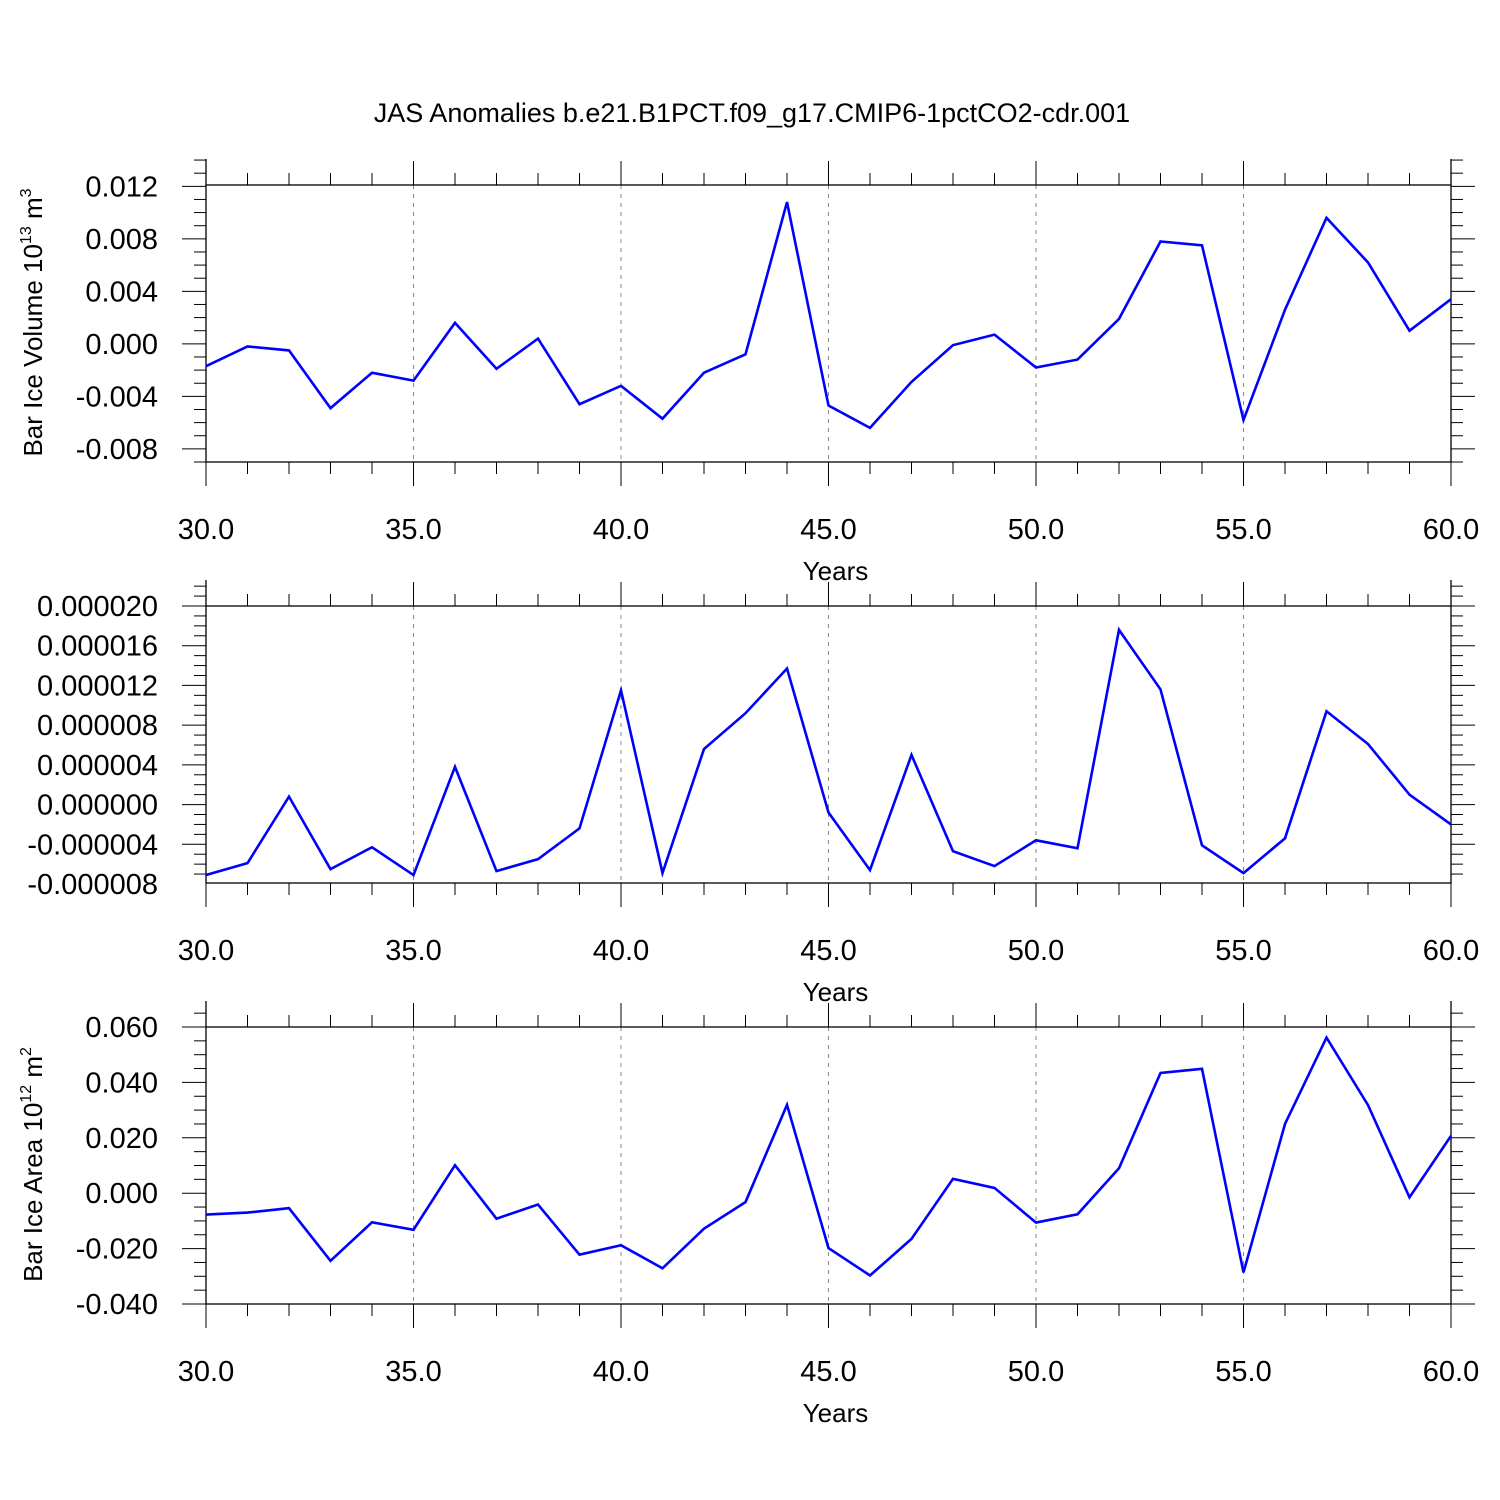 Image resolution: width=1500 pixels, height=1500 pixels. I want to click on y-tick-label: 0.020, so click(121, 1139).